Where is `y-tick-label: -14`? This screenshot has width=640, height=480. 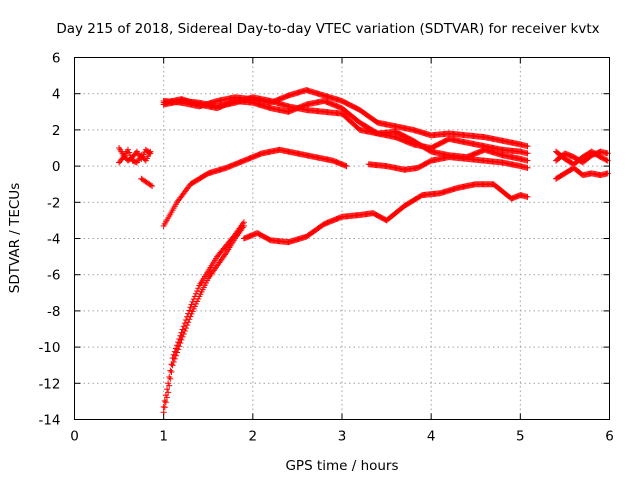
y-tick-label: -14 is located at coordinates (49, 421).